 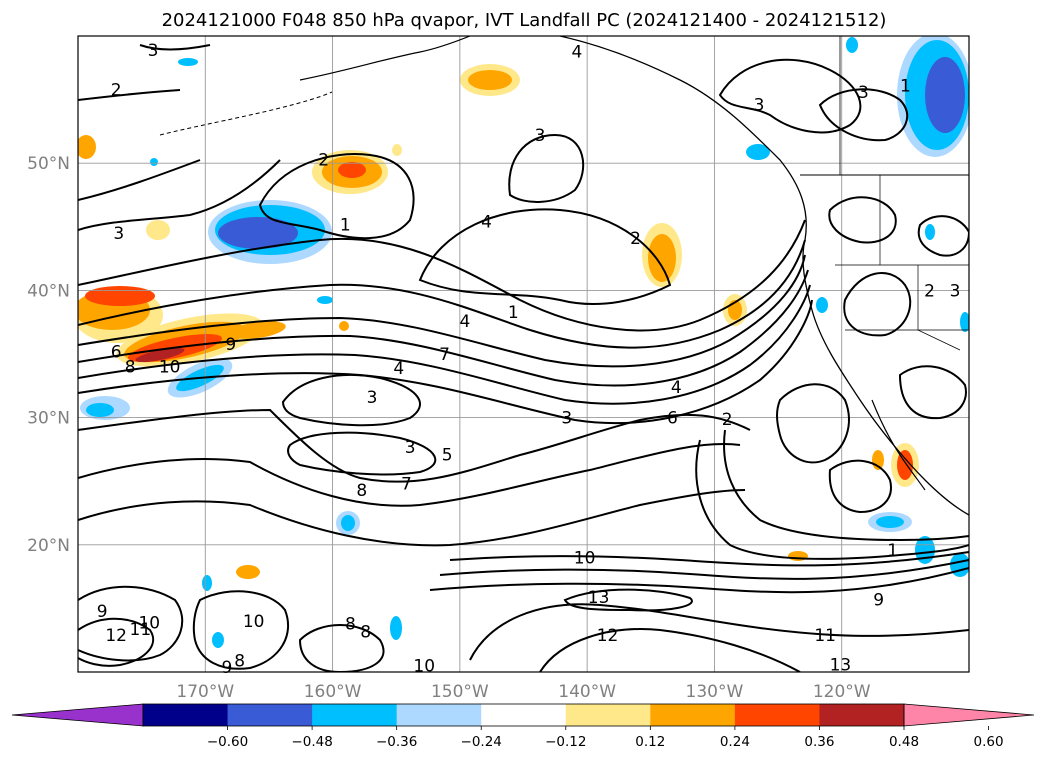 I want to click on latitude-tick-labels: 50°N 40°N 30°N 20°N, so click(x=48, y=355).